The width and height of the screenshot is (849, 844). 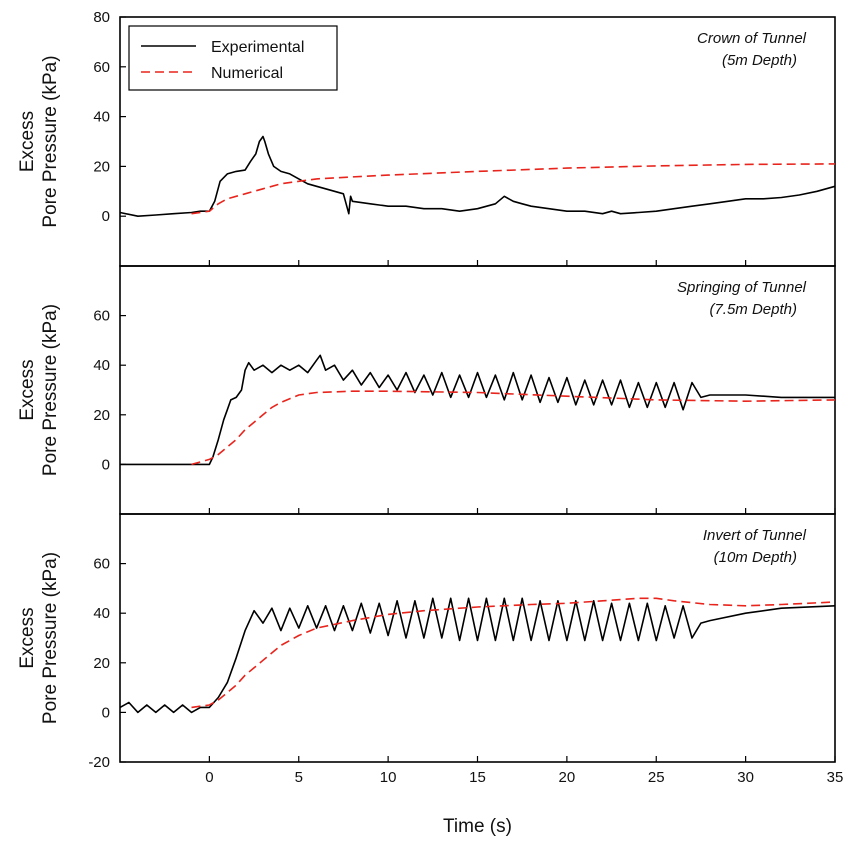 I want to click on panel-annotation-depth: (7.5m Depth), so click(x=753, y=309).